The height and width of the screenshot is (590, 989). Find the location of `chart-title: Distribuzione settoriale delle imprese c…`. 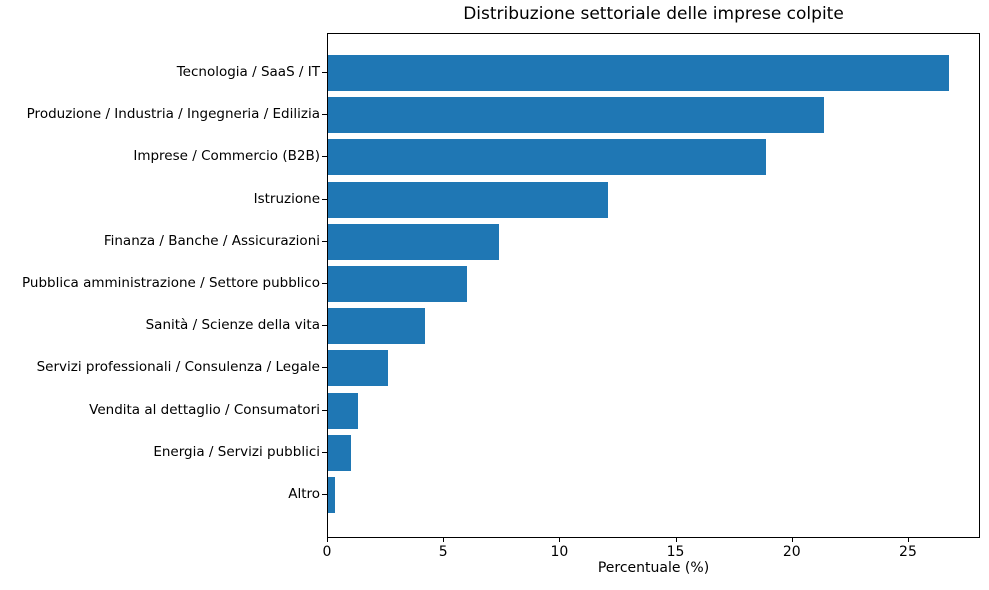

chart-title: Distribuzione settoriale delle imprese c… is located at coordinates (653, 14).